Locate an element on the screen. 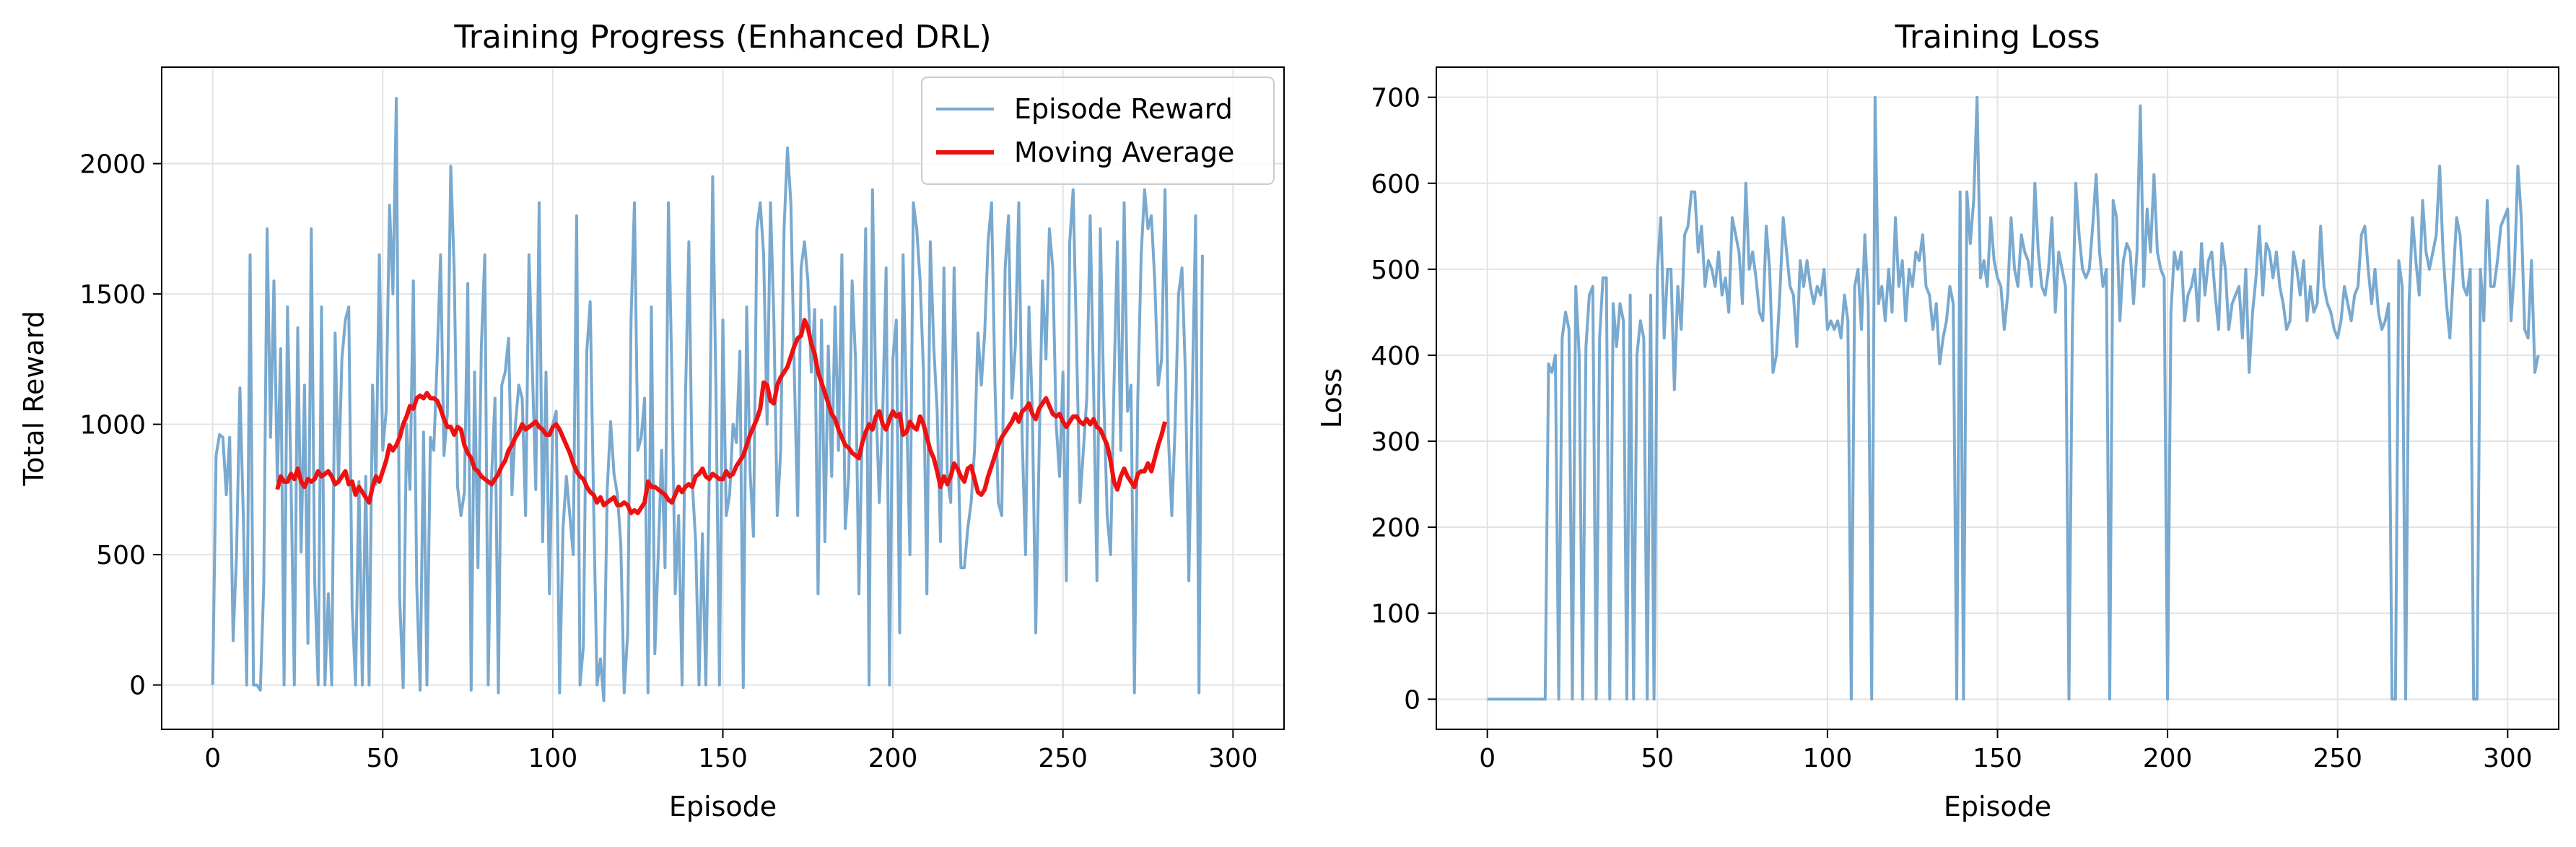  legend-label-moving-average: Moving Average is located at coordinates (1124, 152).